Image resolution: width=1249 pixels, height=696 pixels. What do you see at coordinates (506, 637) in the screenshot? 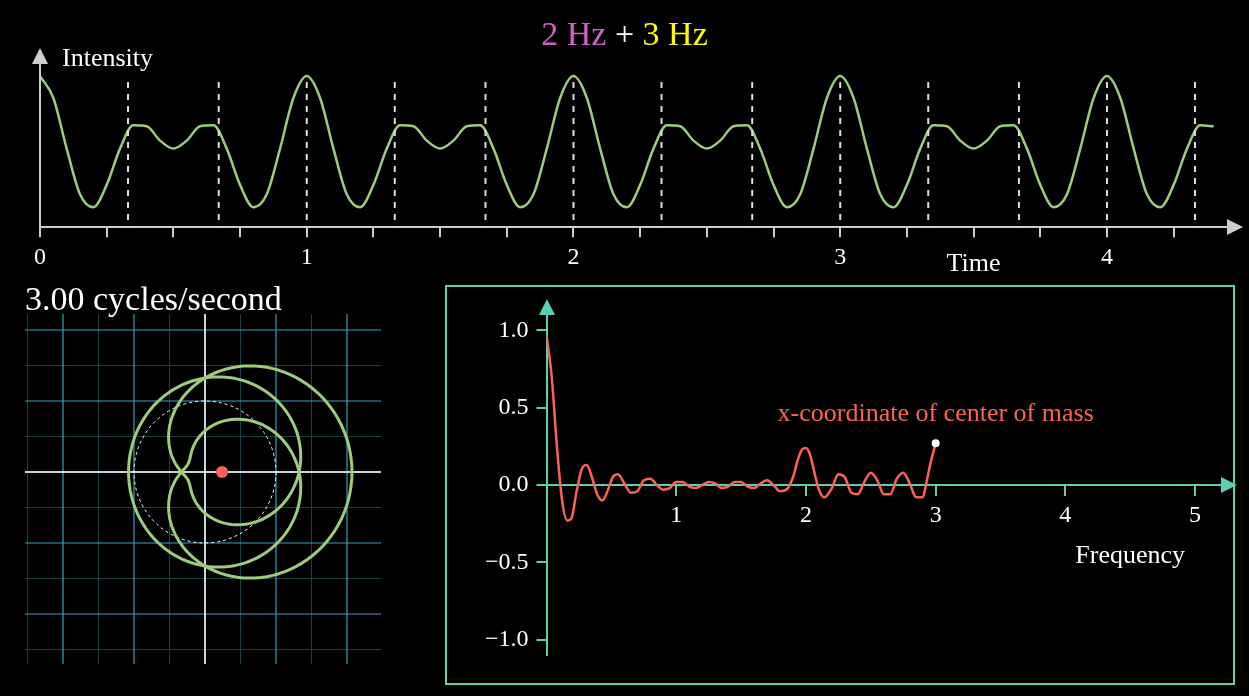
I see `y-tick-label: −1.0` at bounding box center [506, 637].